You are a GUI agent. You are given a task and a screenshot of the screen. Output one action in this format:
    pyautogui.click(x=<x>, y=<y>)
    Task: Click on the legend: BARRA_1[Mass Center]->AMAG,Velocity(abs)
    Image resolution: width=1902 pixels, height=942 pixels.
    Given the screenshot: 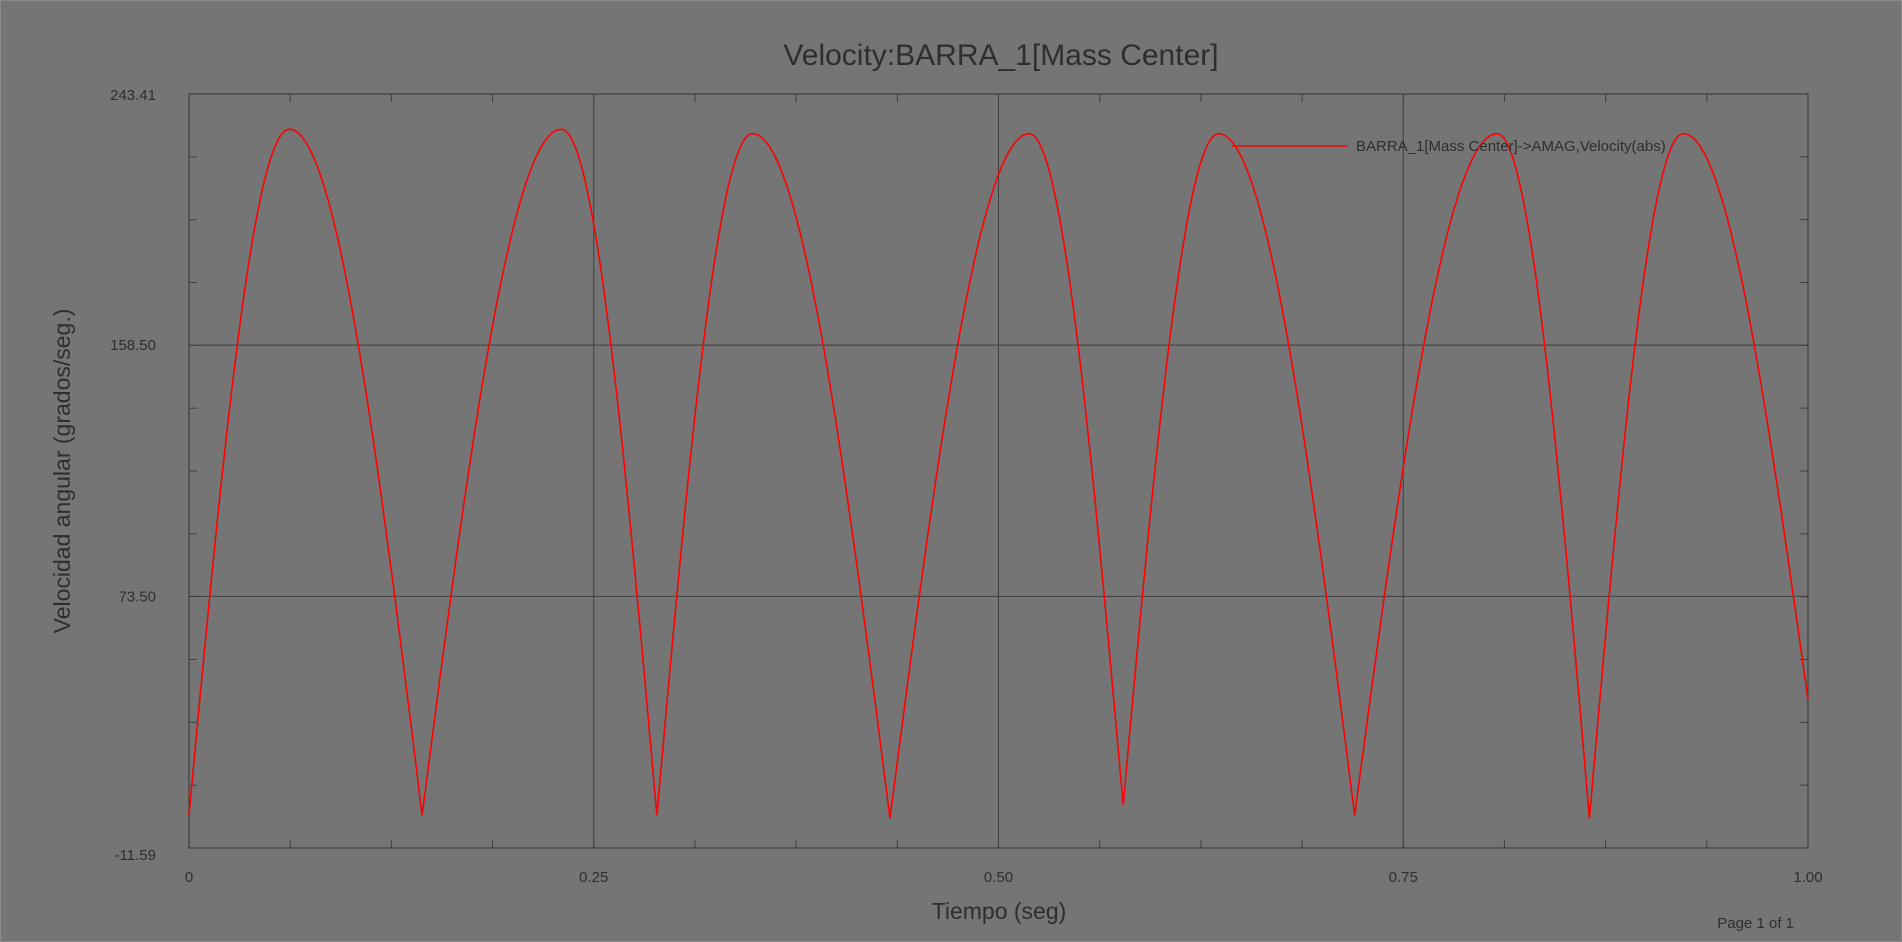 What is the action you would take?
    pyautogui.click(x=1449, y=146)
    